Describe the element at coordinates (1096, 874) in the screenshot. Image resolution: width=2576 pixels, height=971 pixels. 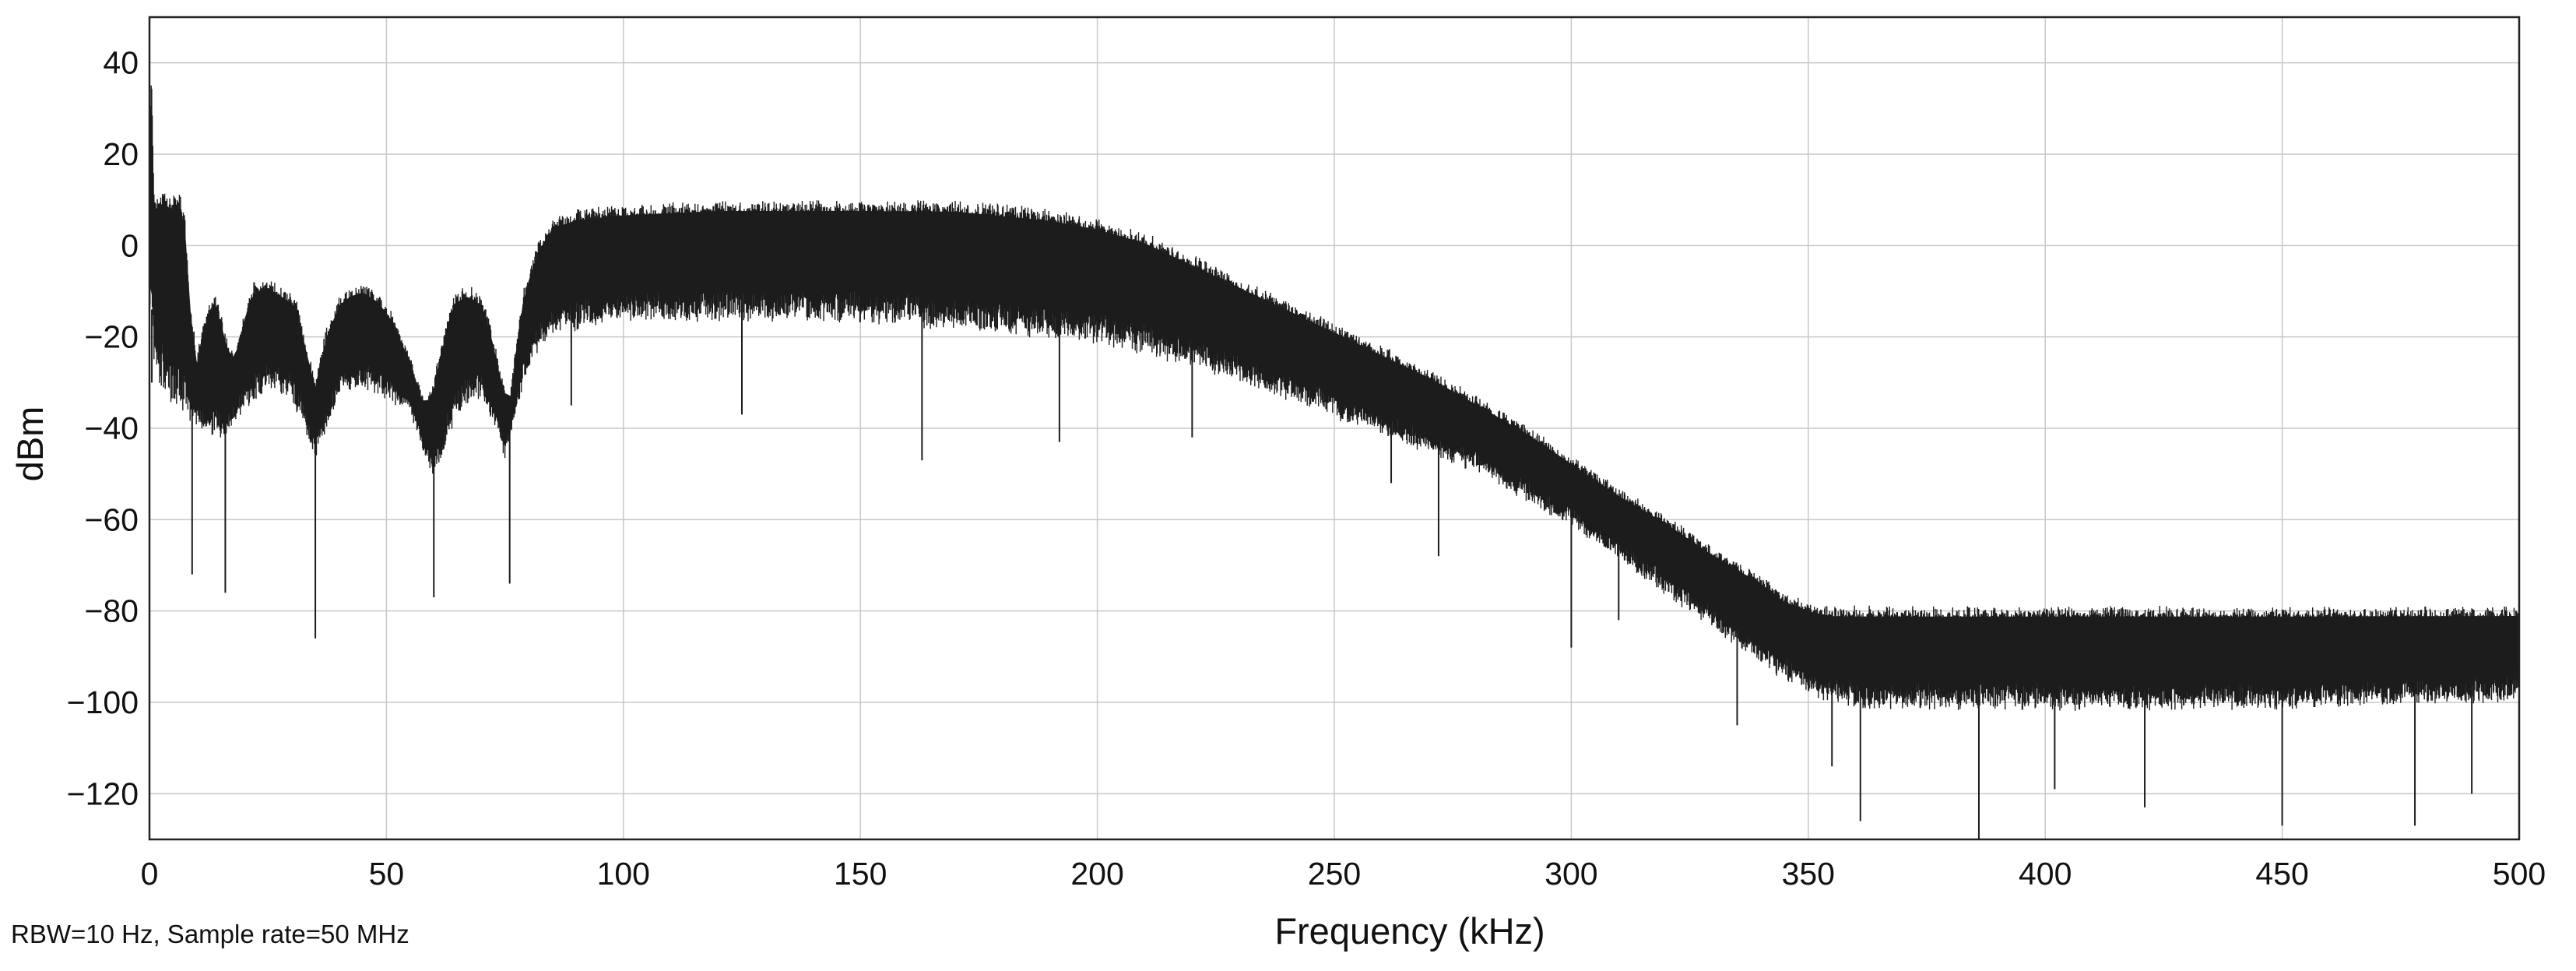
I see `x-tick-label: 200` at that location.